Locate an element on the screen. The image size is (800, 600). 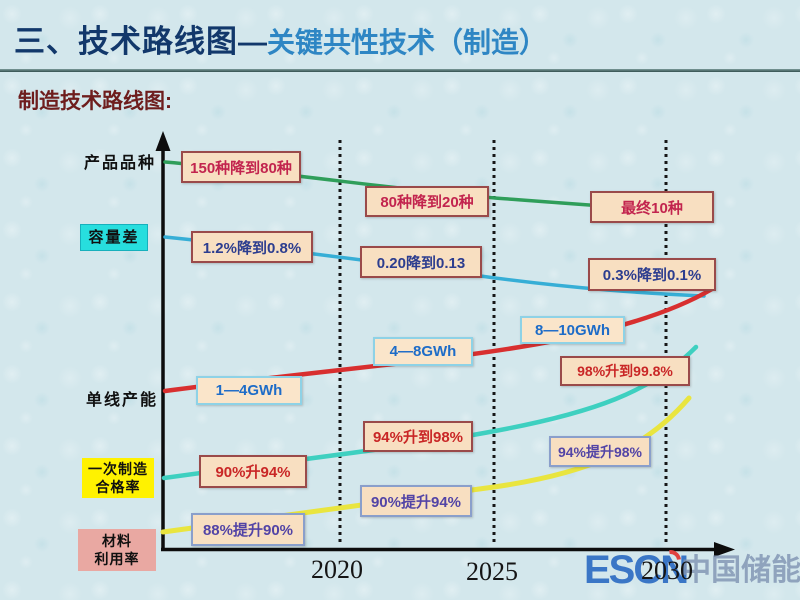
category-label-capacity-diff: 容量差 is located at coordinates (114, 237).